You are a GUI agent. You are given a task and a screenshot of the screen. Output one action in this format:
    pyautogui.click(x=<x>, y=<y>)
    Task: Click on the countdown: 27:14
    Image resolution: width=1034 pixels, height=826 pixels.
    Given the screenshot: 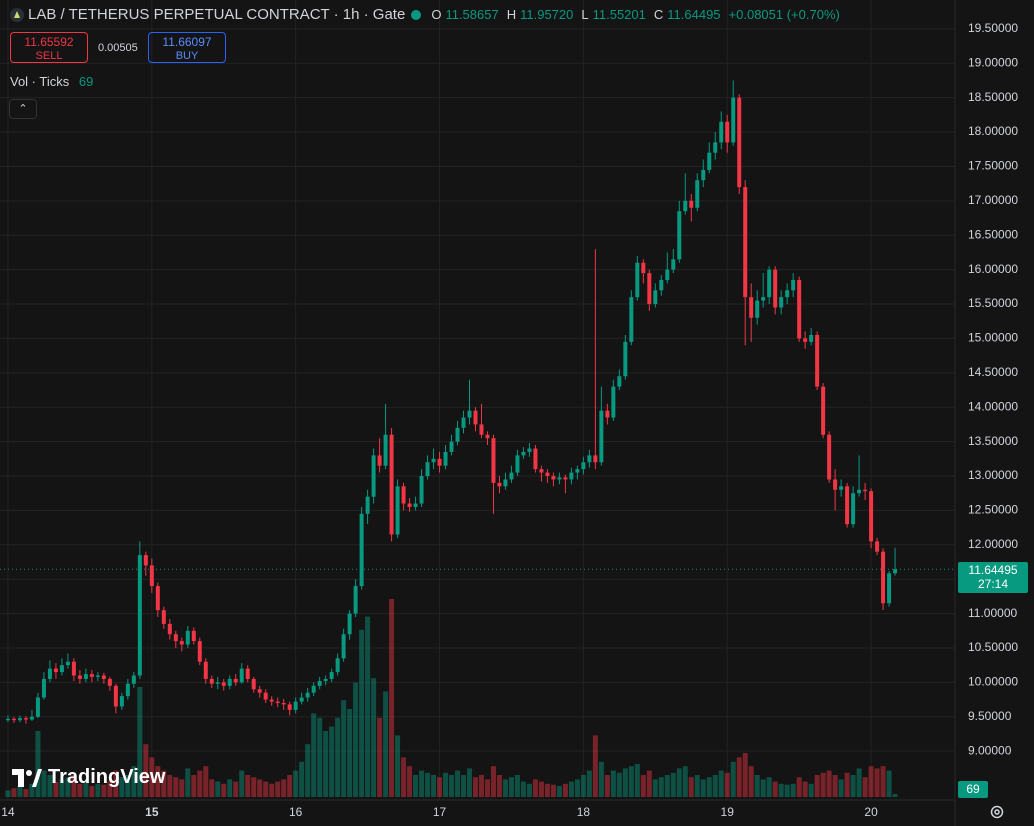 What is the action you would take?
    pyautogui.click(x=993, y=584)
    